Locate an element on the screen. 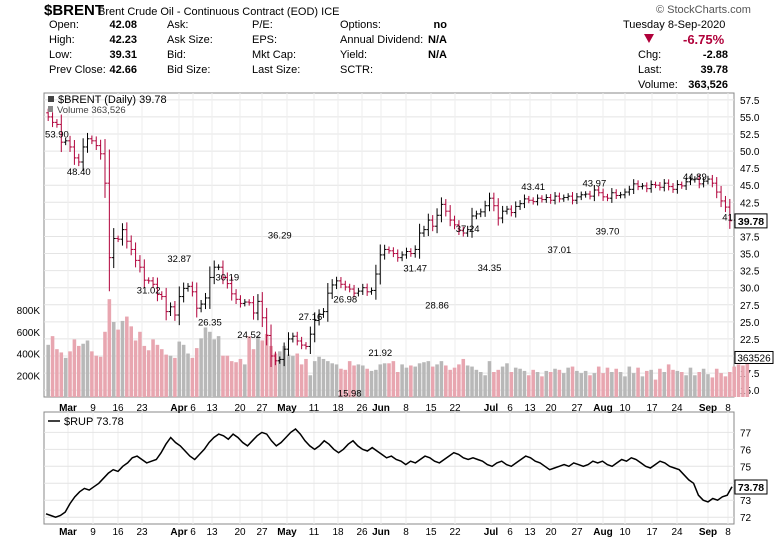  rup-x-tick: 20 is located at coordinates (240, 532).